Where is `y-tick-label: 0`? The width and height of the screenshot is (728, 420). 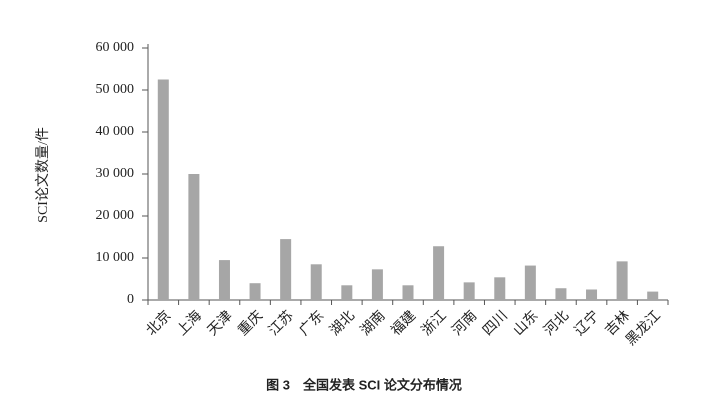 y-tick-label: 0 is located at coordinates (130, 299).